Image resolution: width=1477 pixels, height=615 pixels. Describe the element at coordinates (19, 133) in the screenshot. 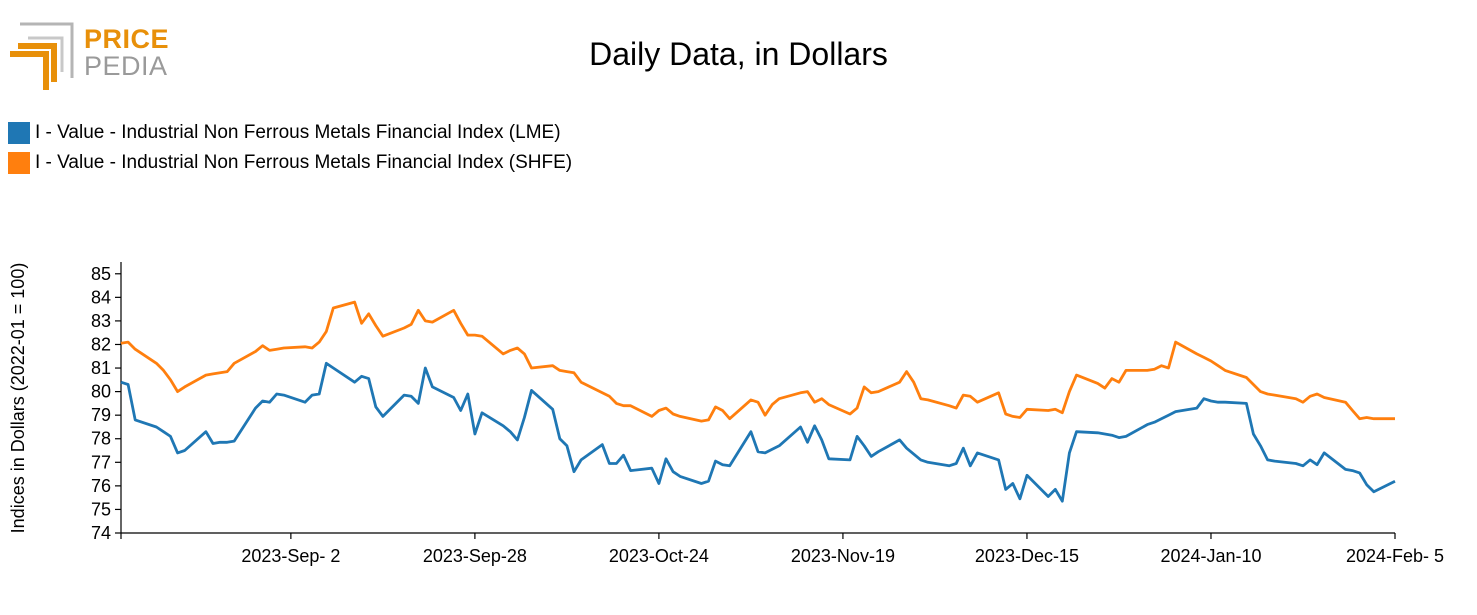

I see `legend-swatch-lme` at that location.